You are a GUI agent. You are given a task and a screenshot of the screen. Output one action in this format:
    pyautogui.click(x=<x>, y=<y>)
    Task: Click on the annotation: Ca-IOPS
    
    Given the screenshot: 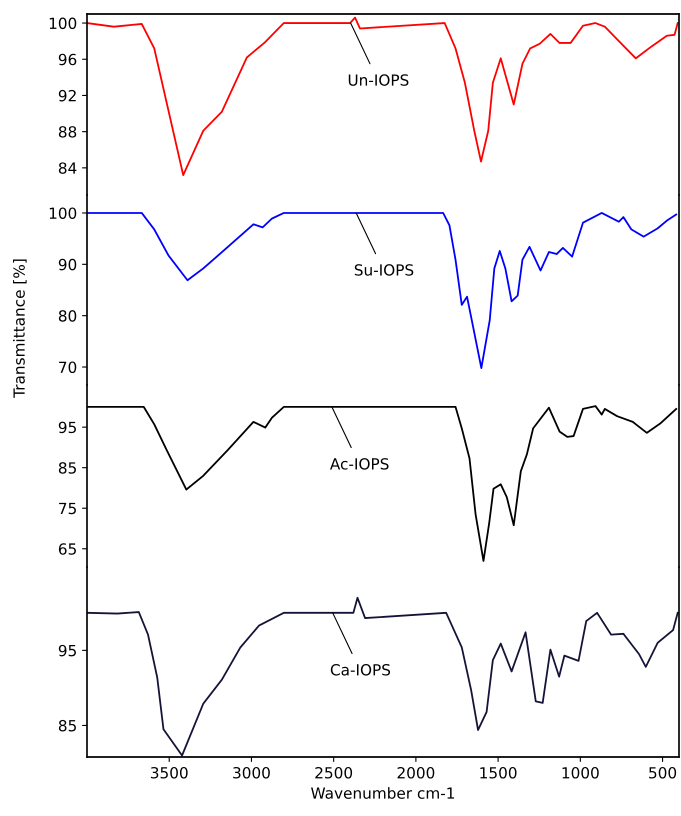 What is the action you would take?
    pyautogui.click(x=360, y=670)
    